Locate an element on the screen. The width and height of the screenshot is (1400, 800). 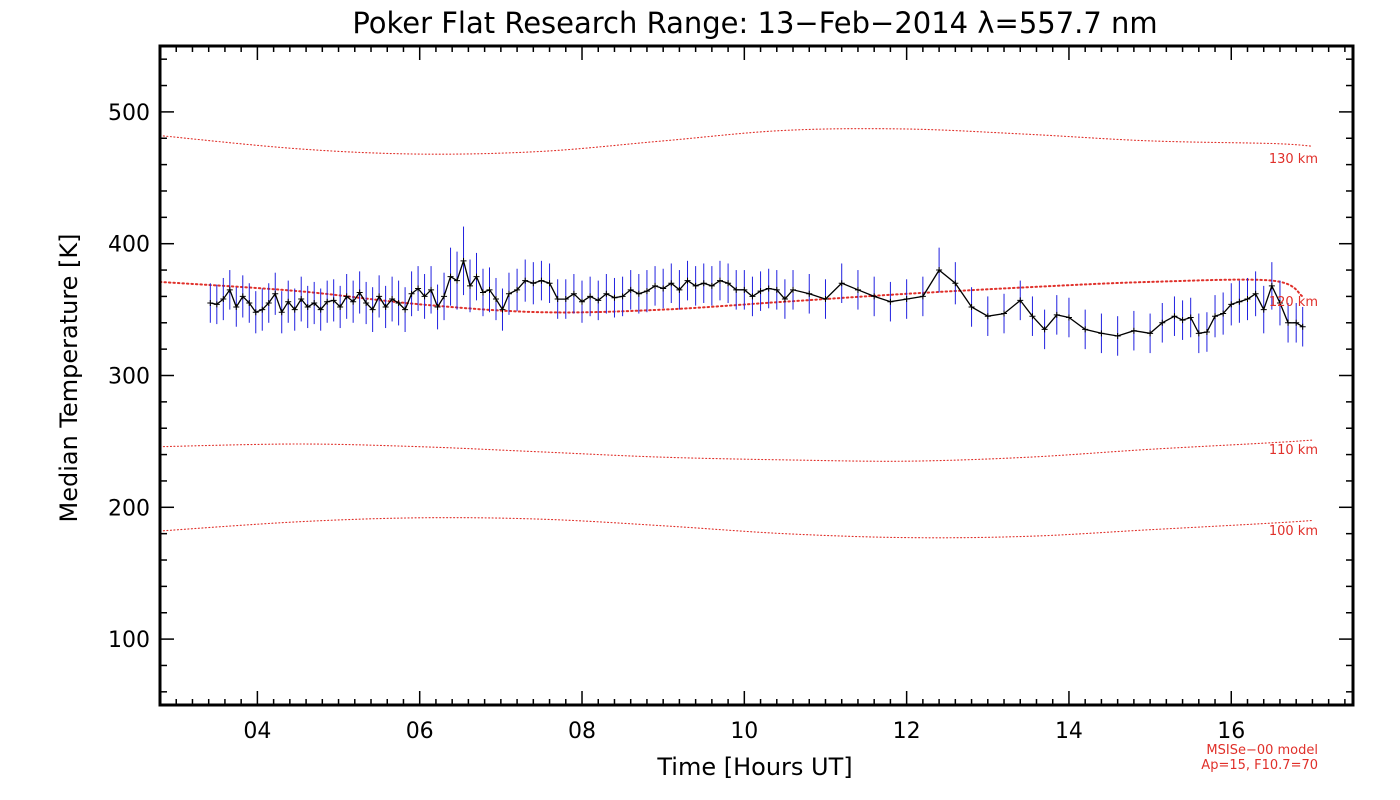
measurement-line is located at coordinates (757, 297).